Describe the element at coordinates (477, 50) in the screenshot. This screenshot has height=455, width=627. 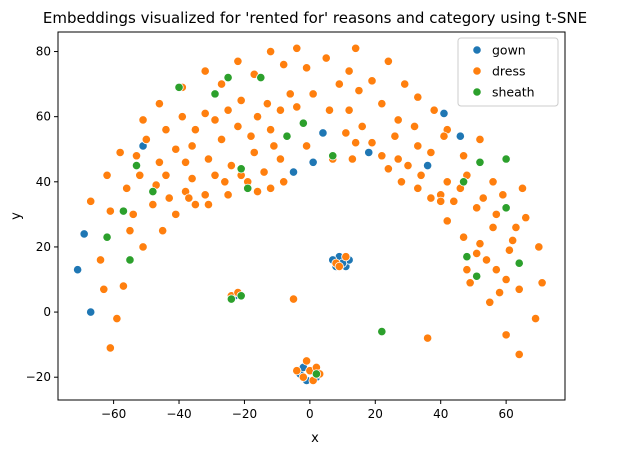
I see `legend-marker-gown` at that location.